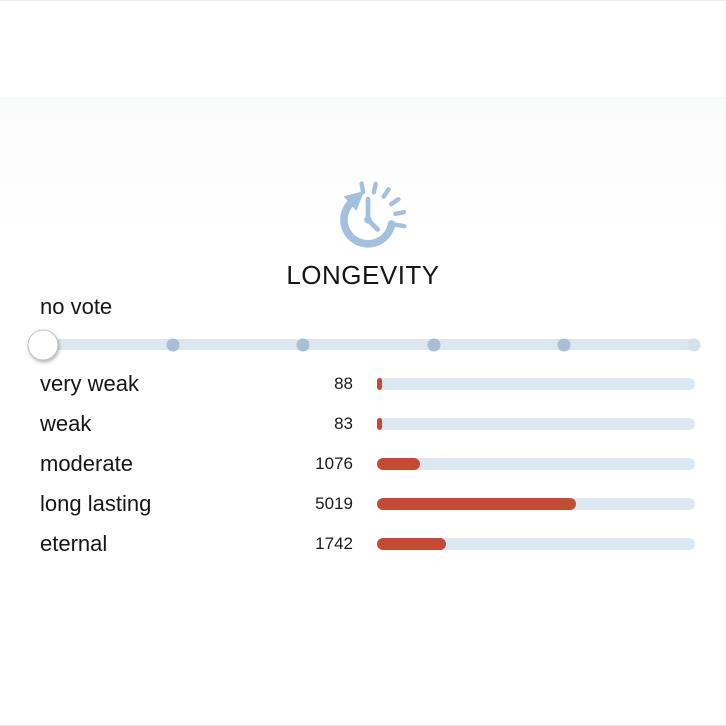 The width and height of the screenshot is (726, 726). Describe the element at coordinates (367, 424) in the screenshot. I see `vote-row: weak 83` at that location.